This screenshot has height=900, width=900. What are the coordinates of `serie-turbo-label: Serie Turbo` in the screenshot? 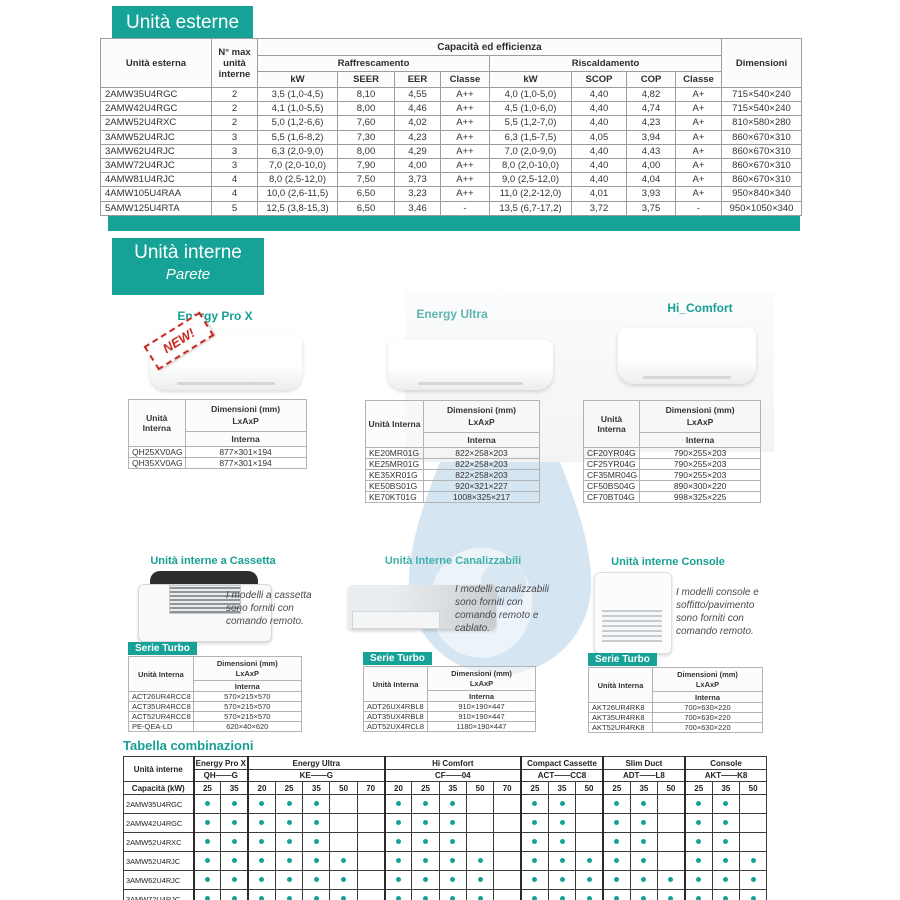 It's located at (622, 659).